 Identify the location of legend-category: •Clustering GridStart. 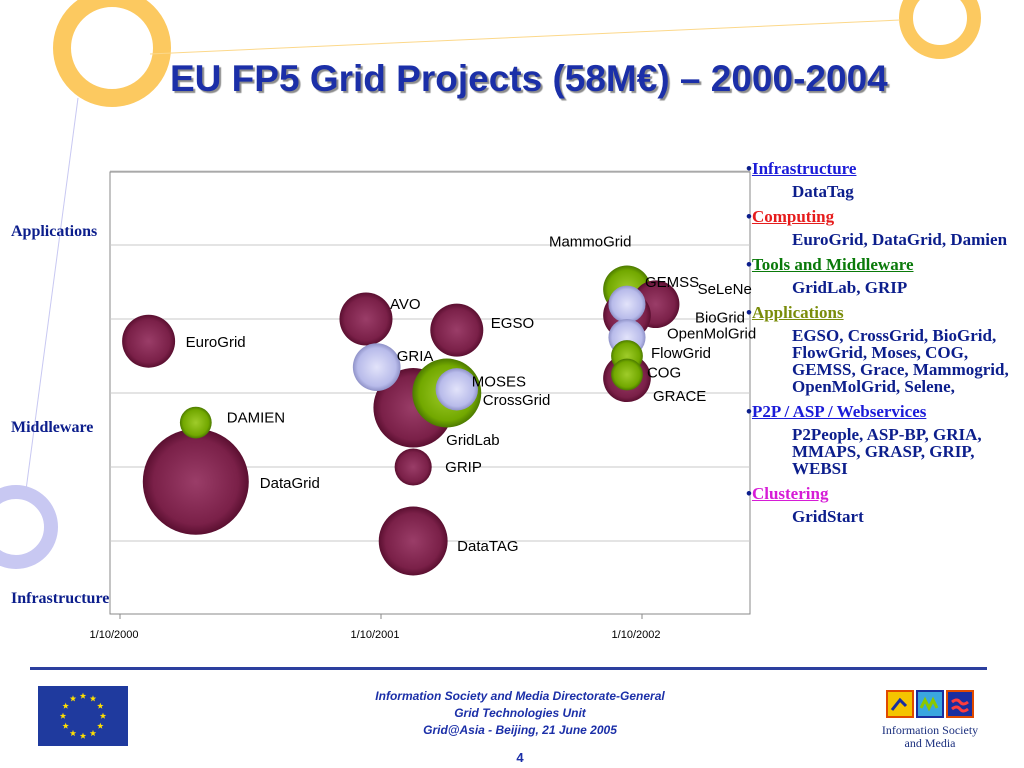
(883, 505).